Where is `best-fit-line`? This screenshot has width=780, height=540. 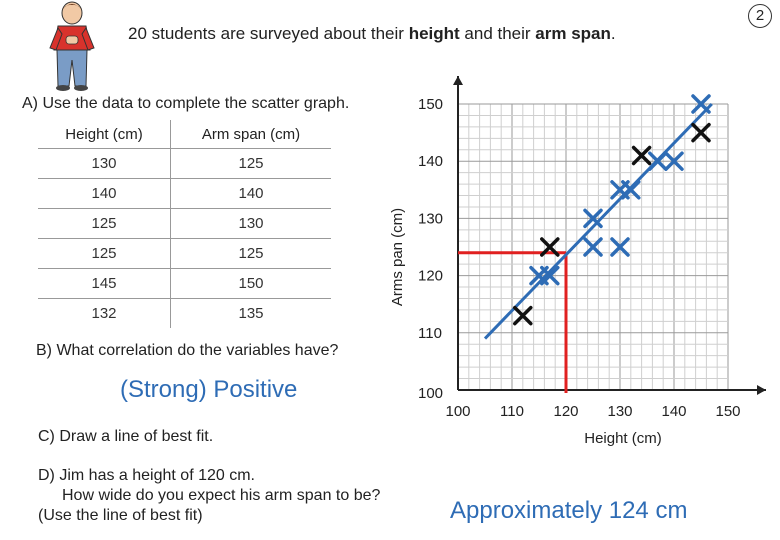
best-fit-line is located at coordinates (598, 221).